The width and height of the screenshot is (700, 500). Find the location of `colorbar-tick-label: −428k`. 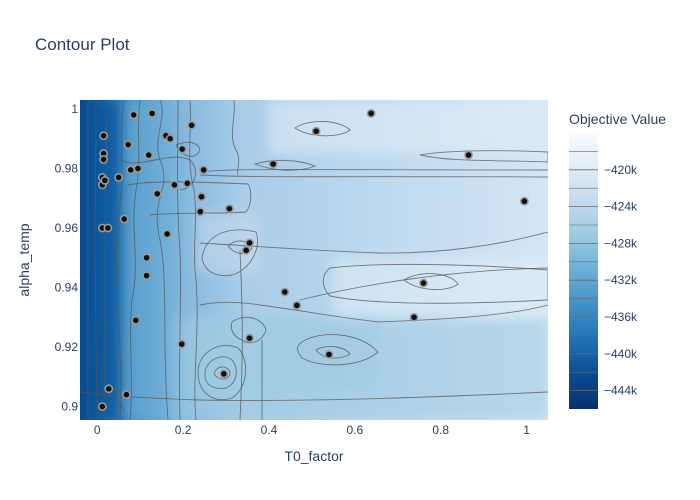

colorbar-tick-label: −428k is located at coordinates (621, 243).